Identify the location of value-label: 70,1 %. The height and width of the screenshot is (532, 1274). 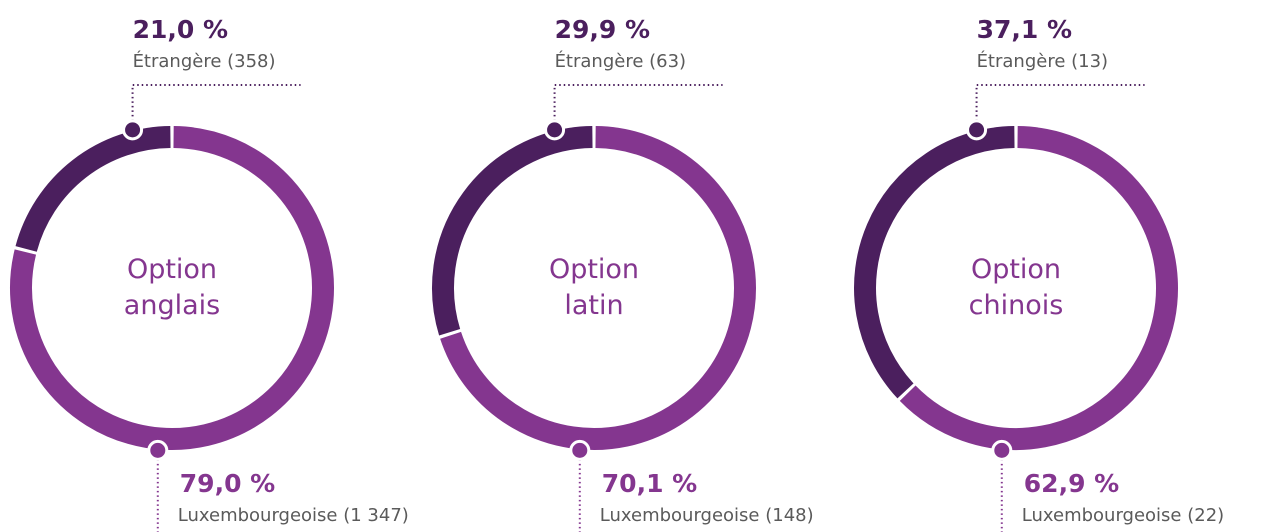
(649, 483).